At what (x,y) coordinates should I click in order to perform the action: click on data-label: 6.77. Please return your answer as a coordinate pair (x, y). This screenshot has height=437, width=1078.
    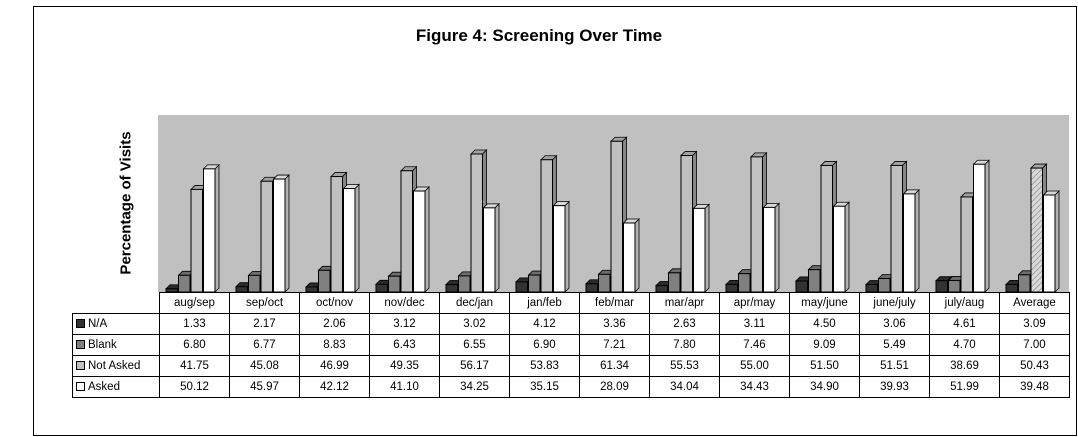
    Looking at the image, I should click on (264, 345).